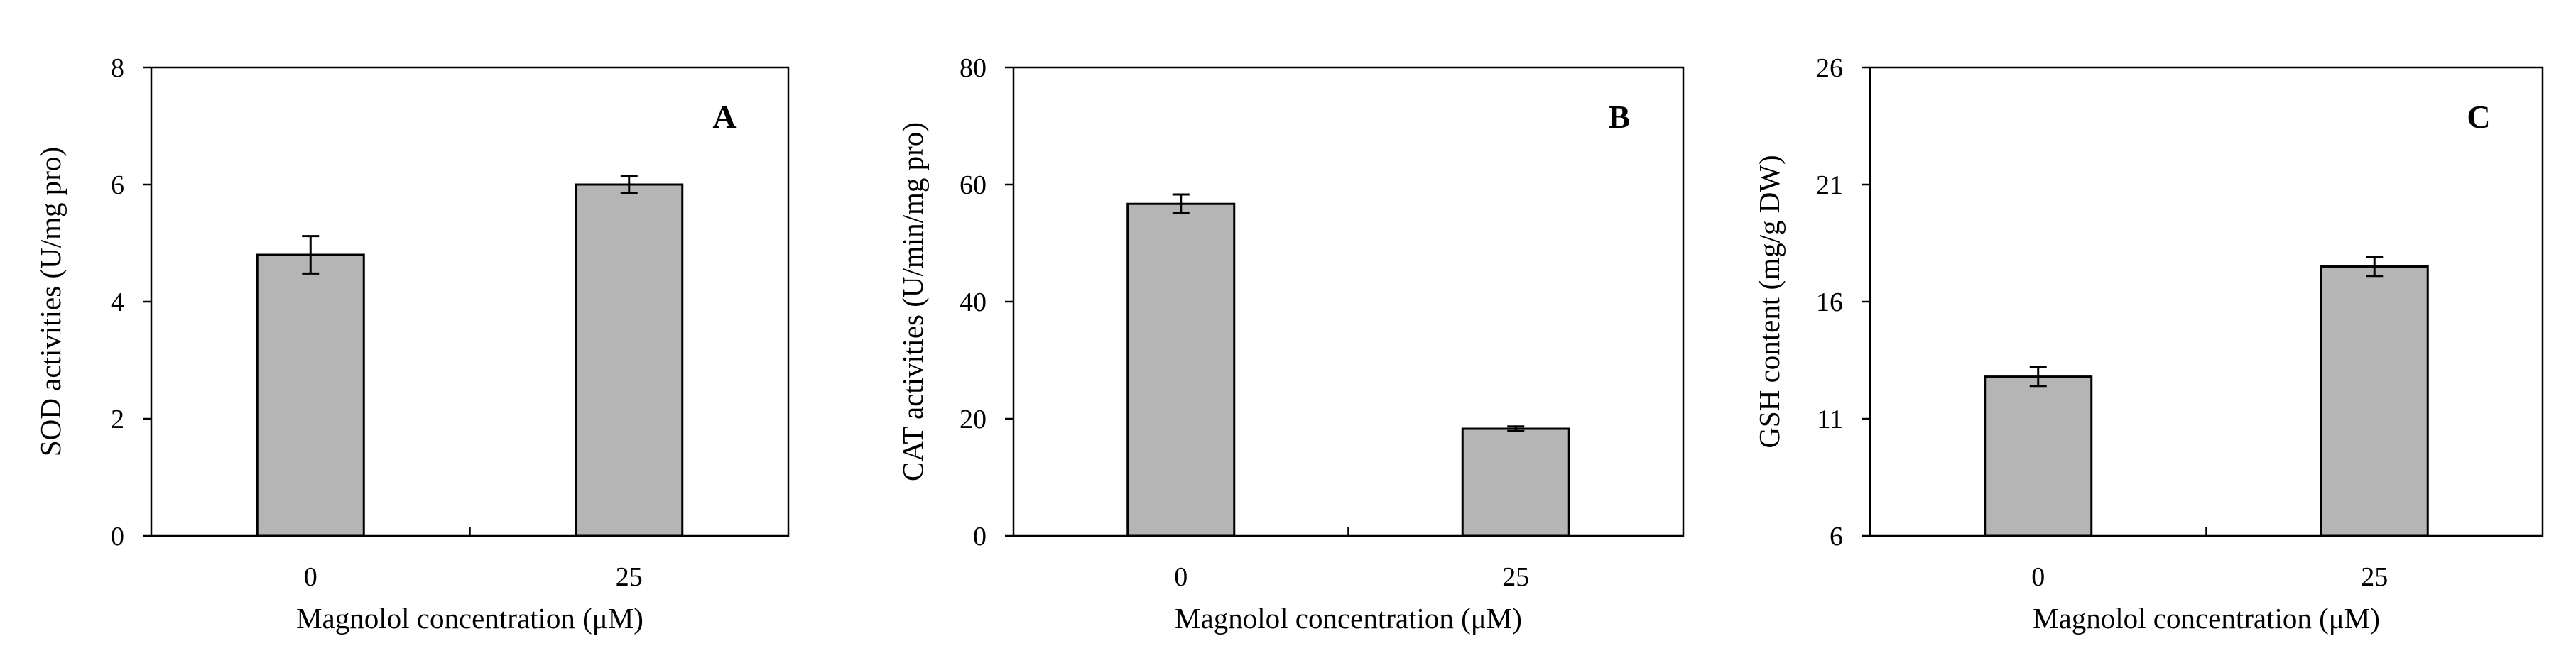 Image resolution: width=2576 pixels, height=658 pixels. Describe the element at coordinates (118, 420) in the screenshot. I see `y-tick-label: 2` at that location.